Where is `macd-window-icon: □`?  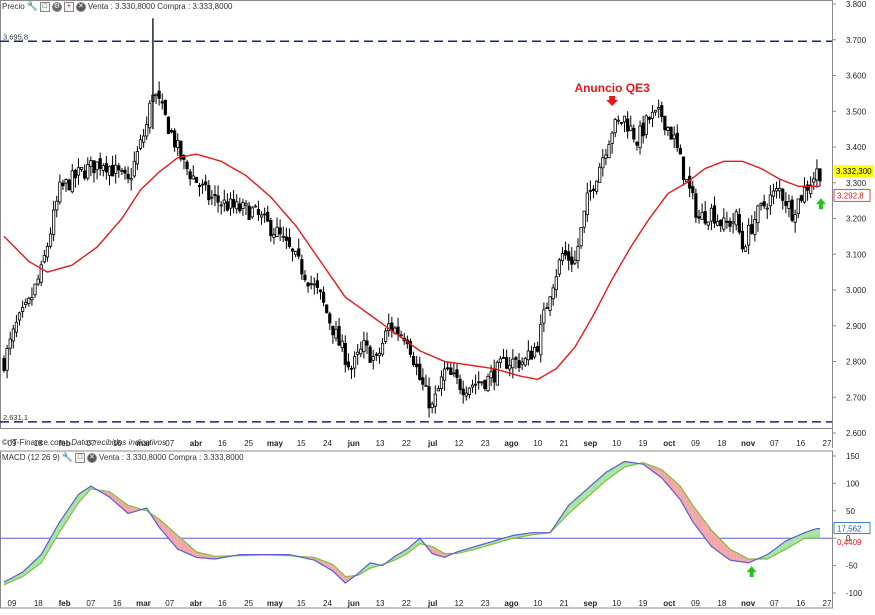
macd-window-icon: □ is located at coordinates (80, 458).